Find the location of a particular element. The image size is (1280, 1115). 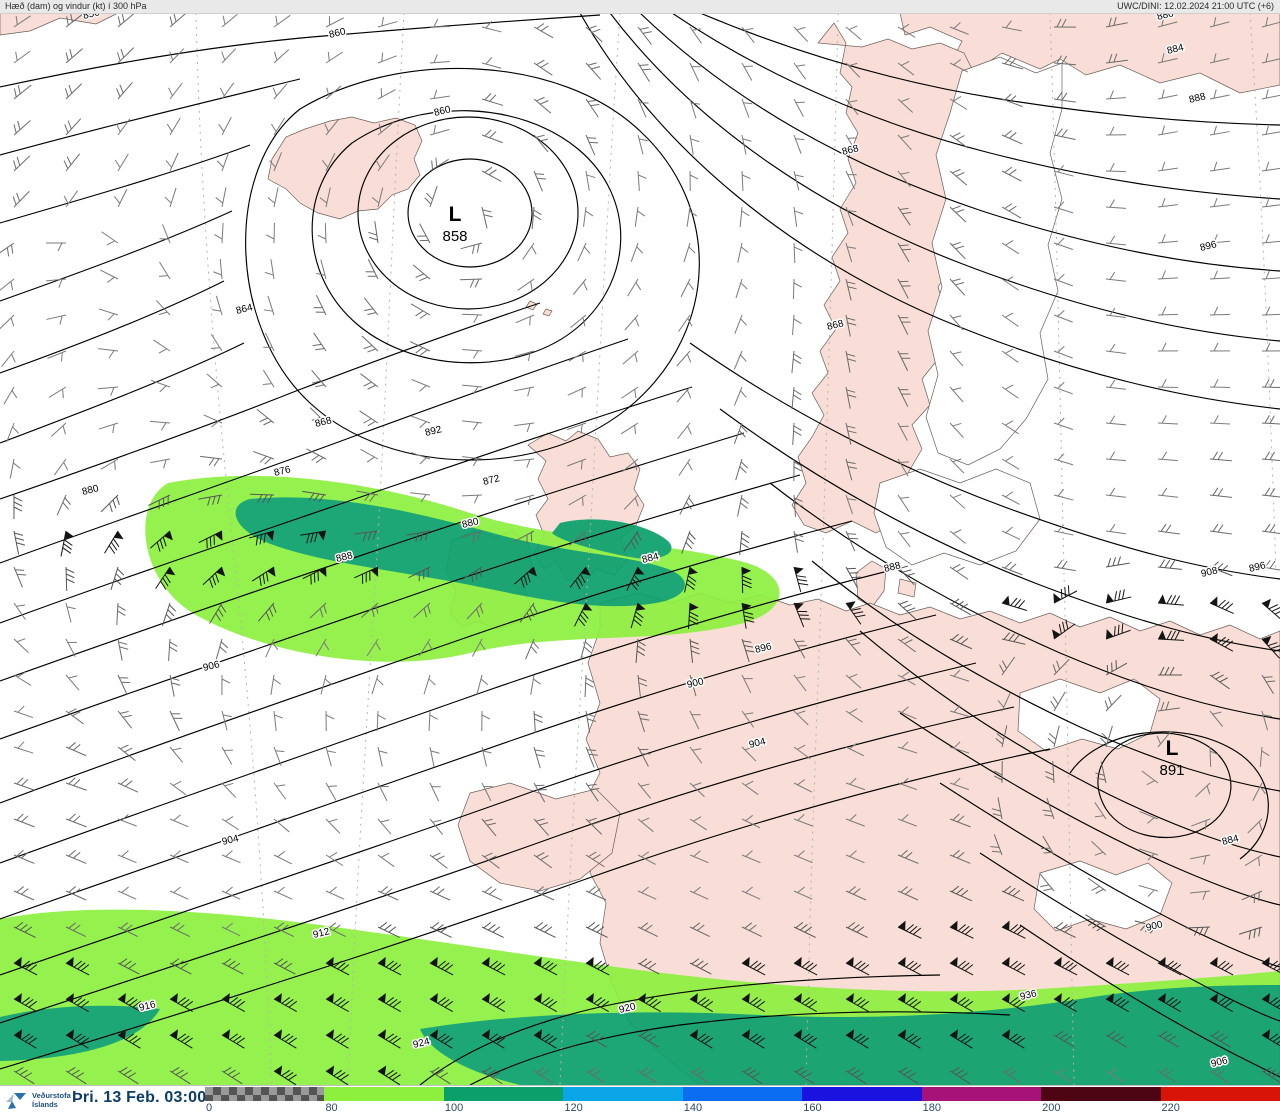

contour-label: 864 is located at coordinates (244, 309).